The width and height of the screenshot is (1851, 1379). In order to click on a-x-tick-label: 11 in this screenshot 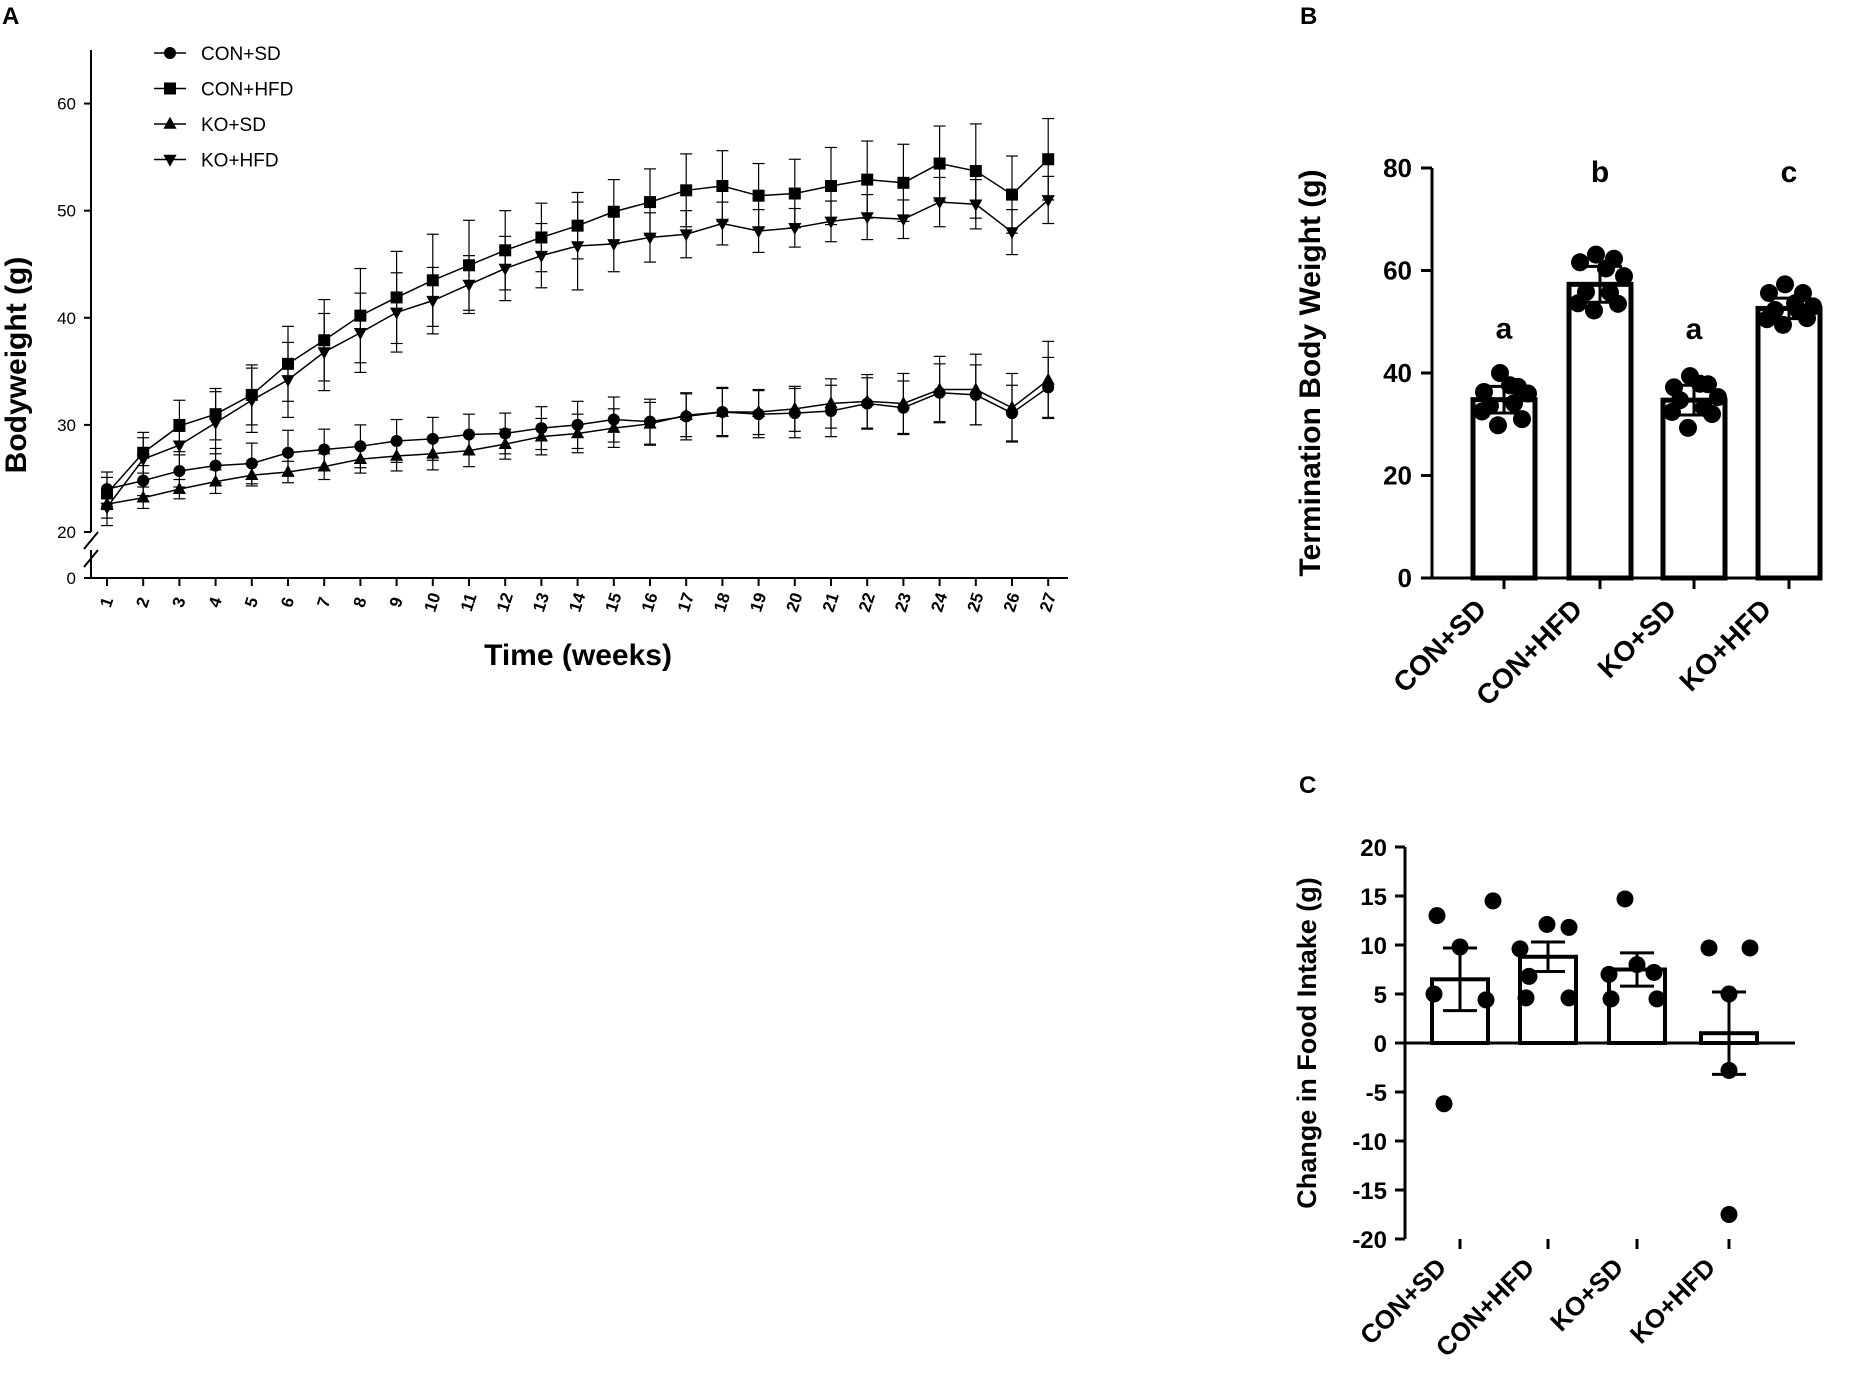, I will do `click(469, 602)`.